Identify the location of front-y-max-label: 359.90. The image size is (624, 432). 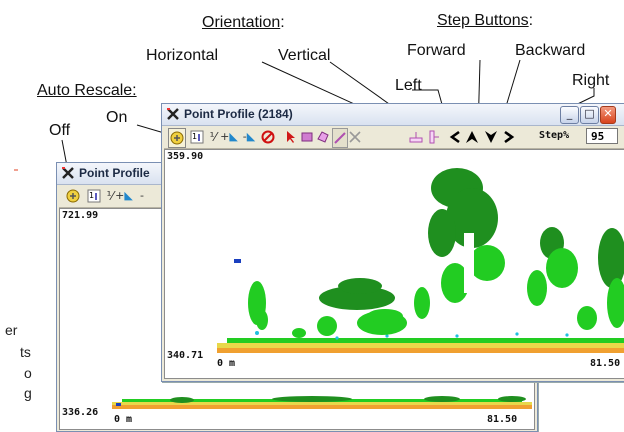
(185, 156).